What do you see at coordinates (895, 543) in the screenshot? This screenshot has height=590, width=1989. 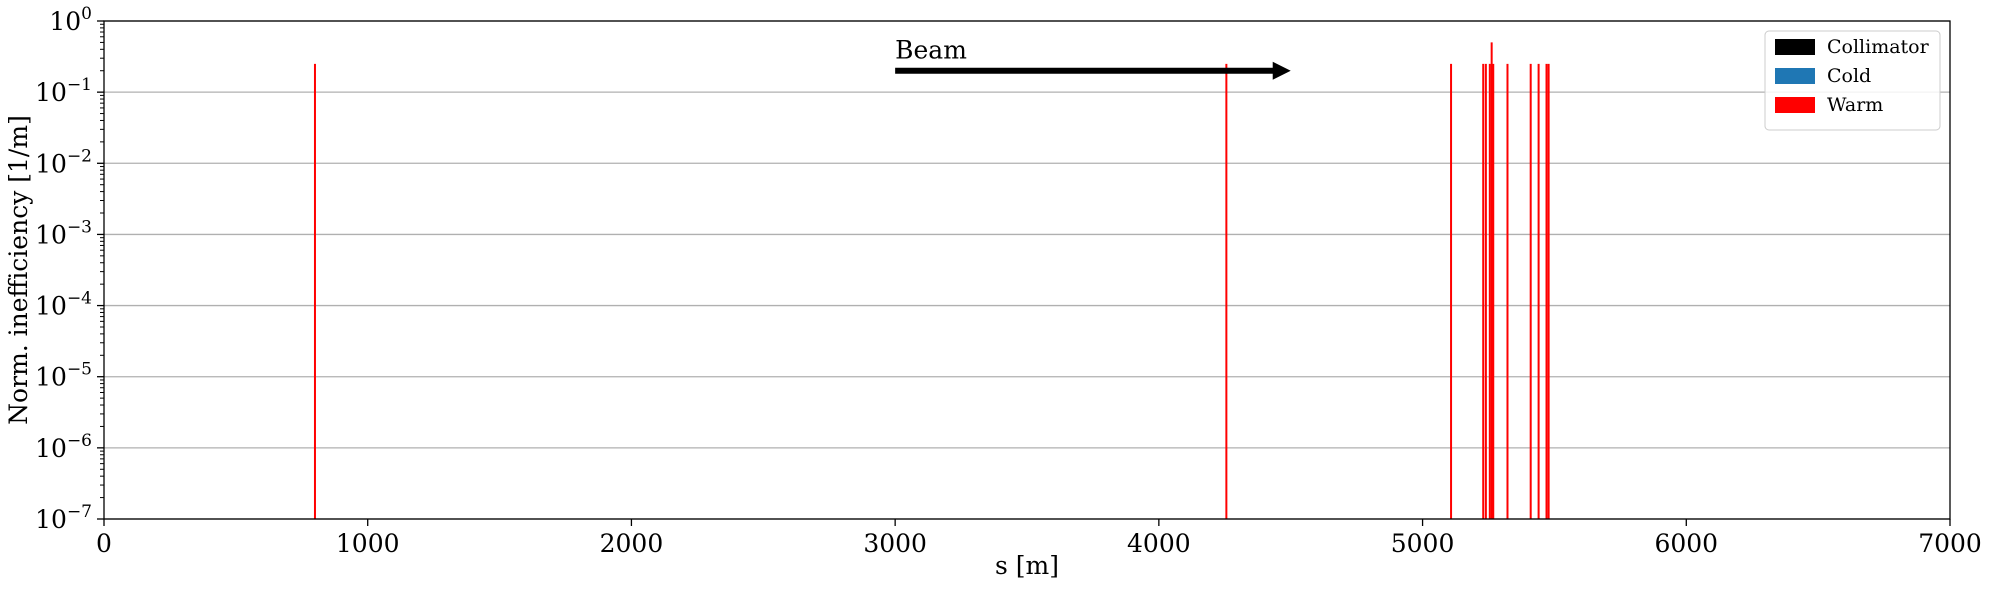 I see `x-tick-label: 3000` at bounding box center [895, 543].